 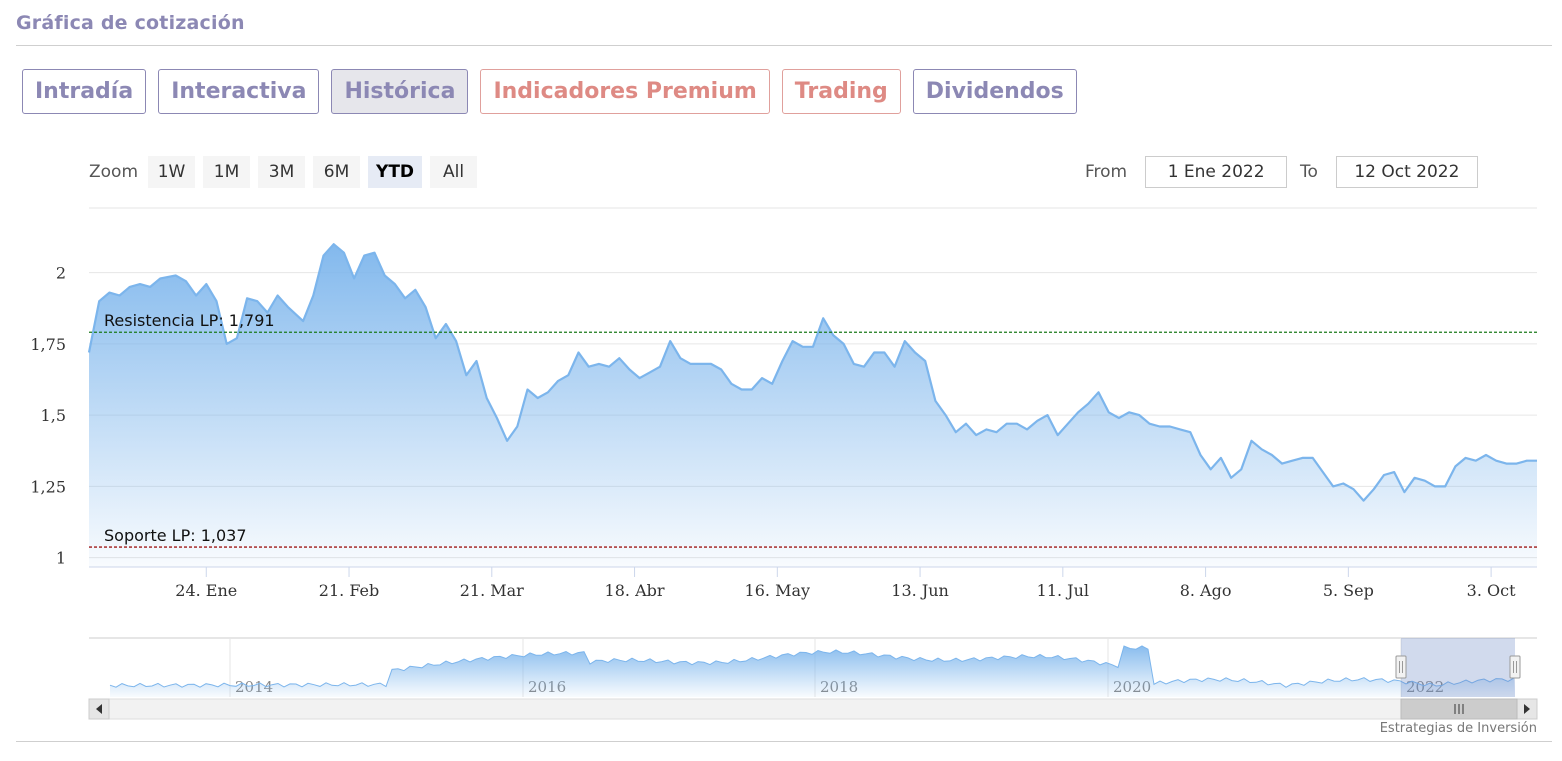 What do you see at coordinates (114, 172) in the screenshot?
I see `zoom-label: Zoom` at bounding box center [114, 172].